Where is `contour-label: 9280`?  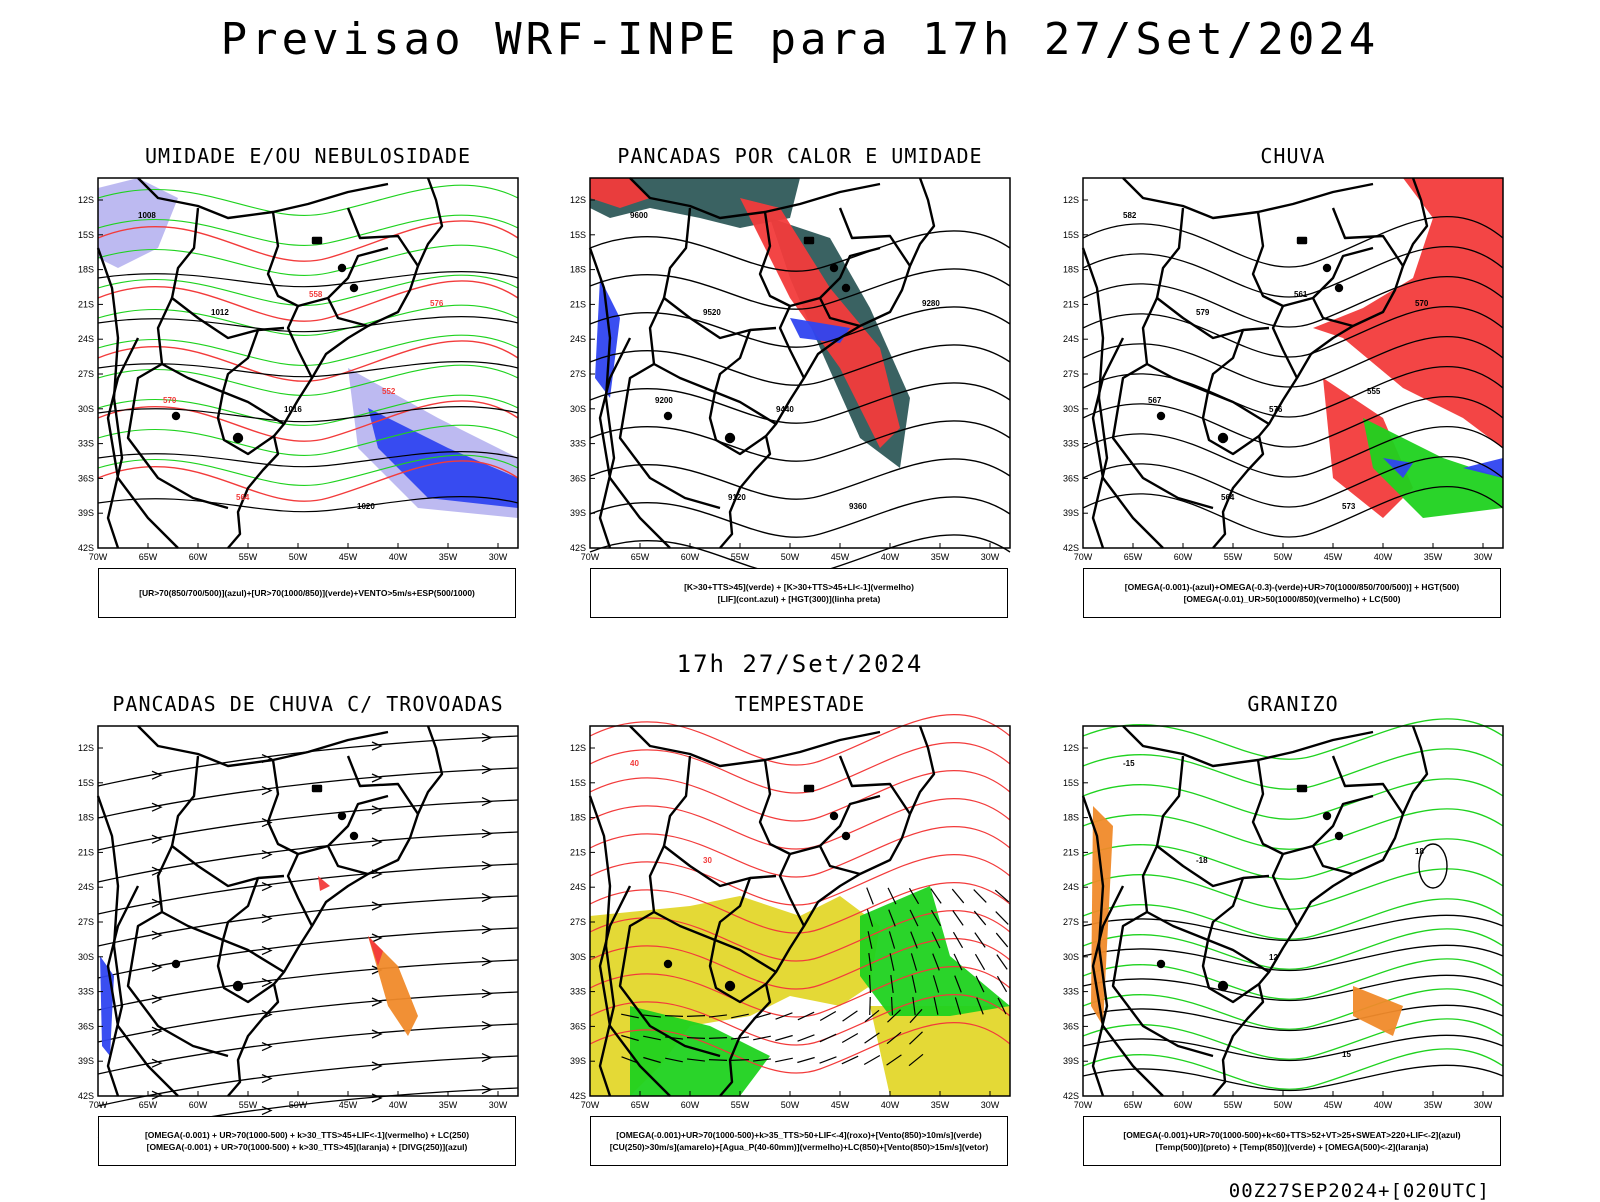
contour-label: 9280 is located at coordinates (931, 303).